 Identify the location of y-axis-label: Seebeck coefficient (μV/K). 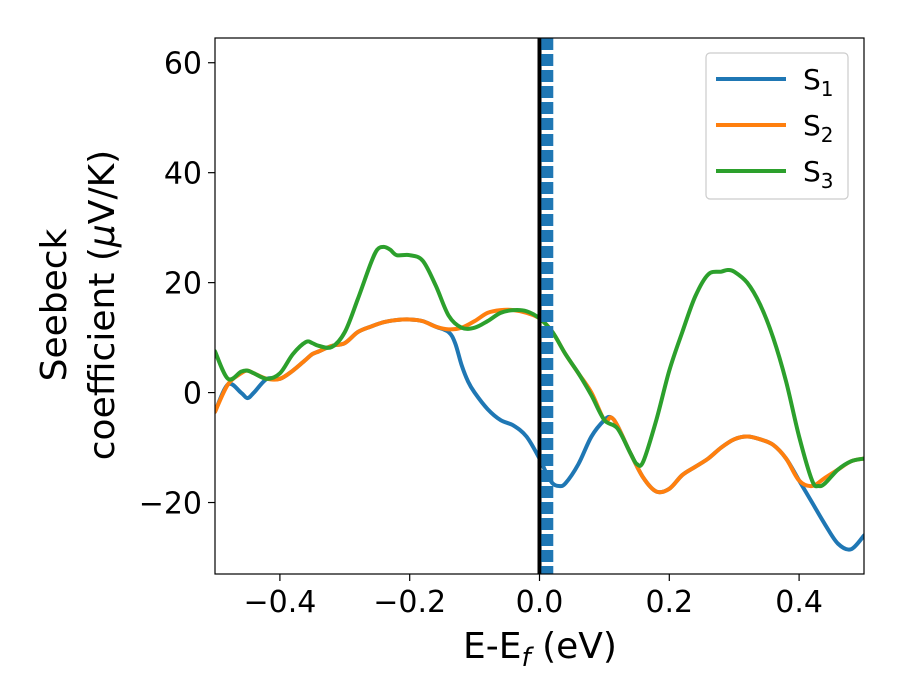
(78, 305).